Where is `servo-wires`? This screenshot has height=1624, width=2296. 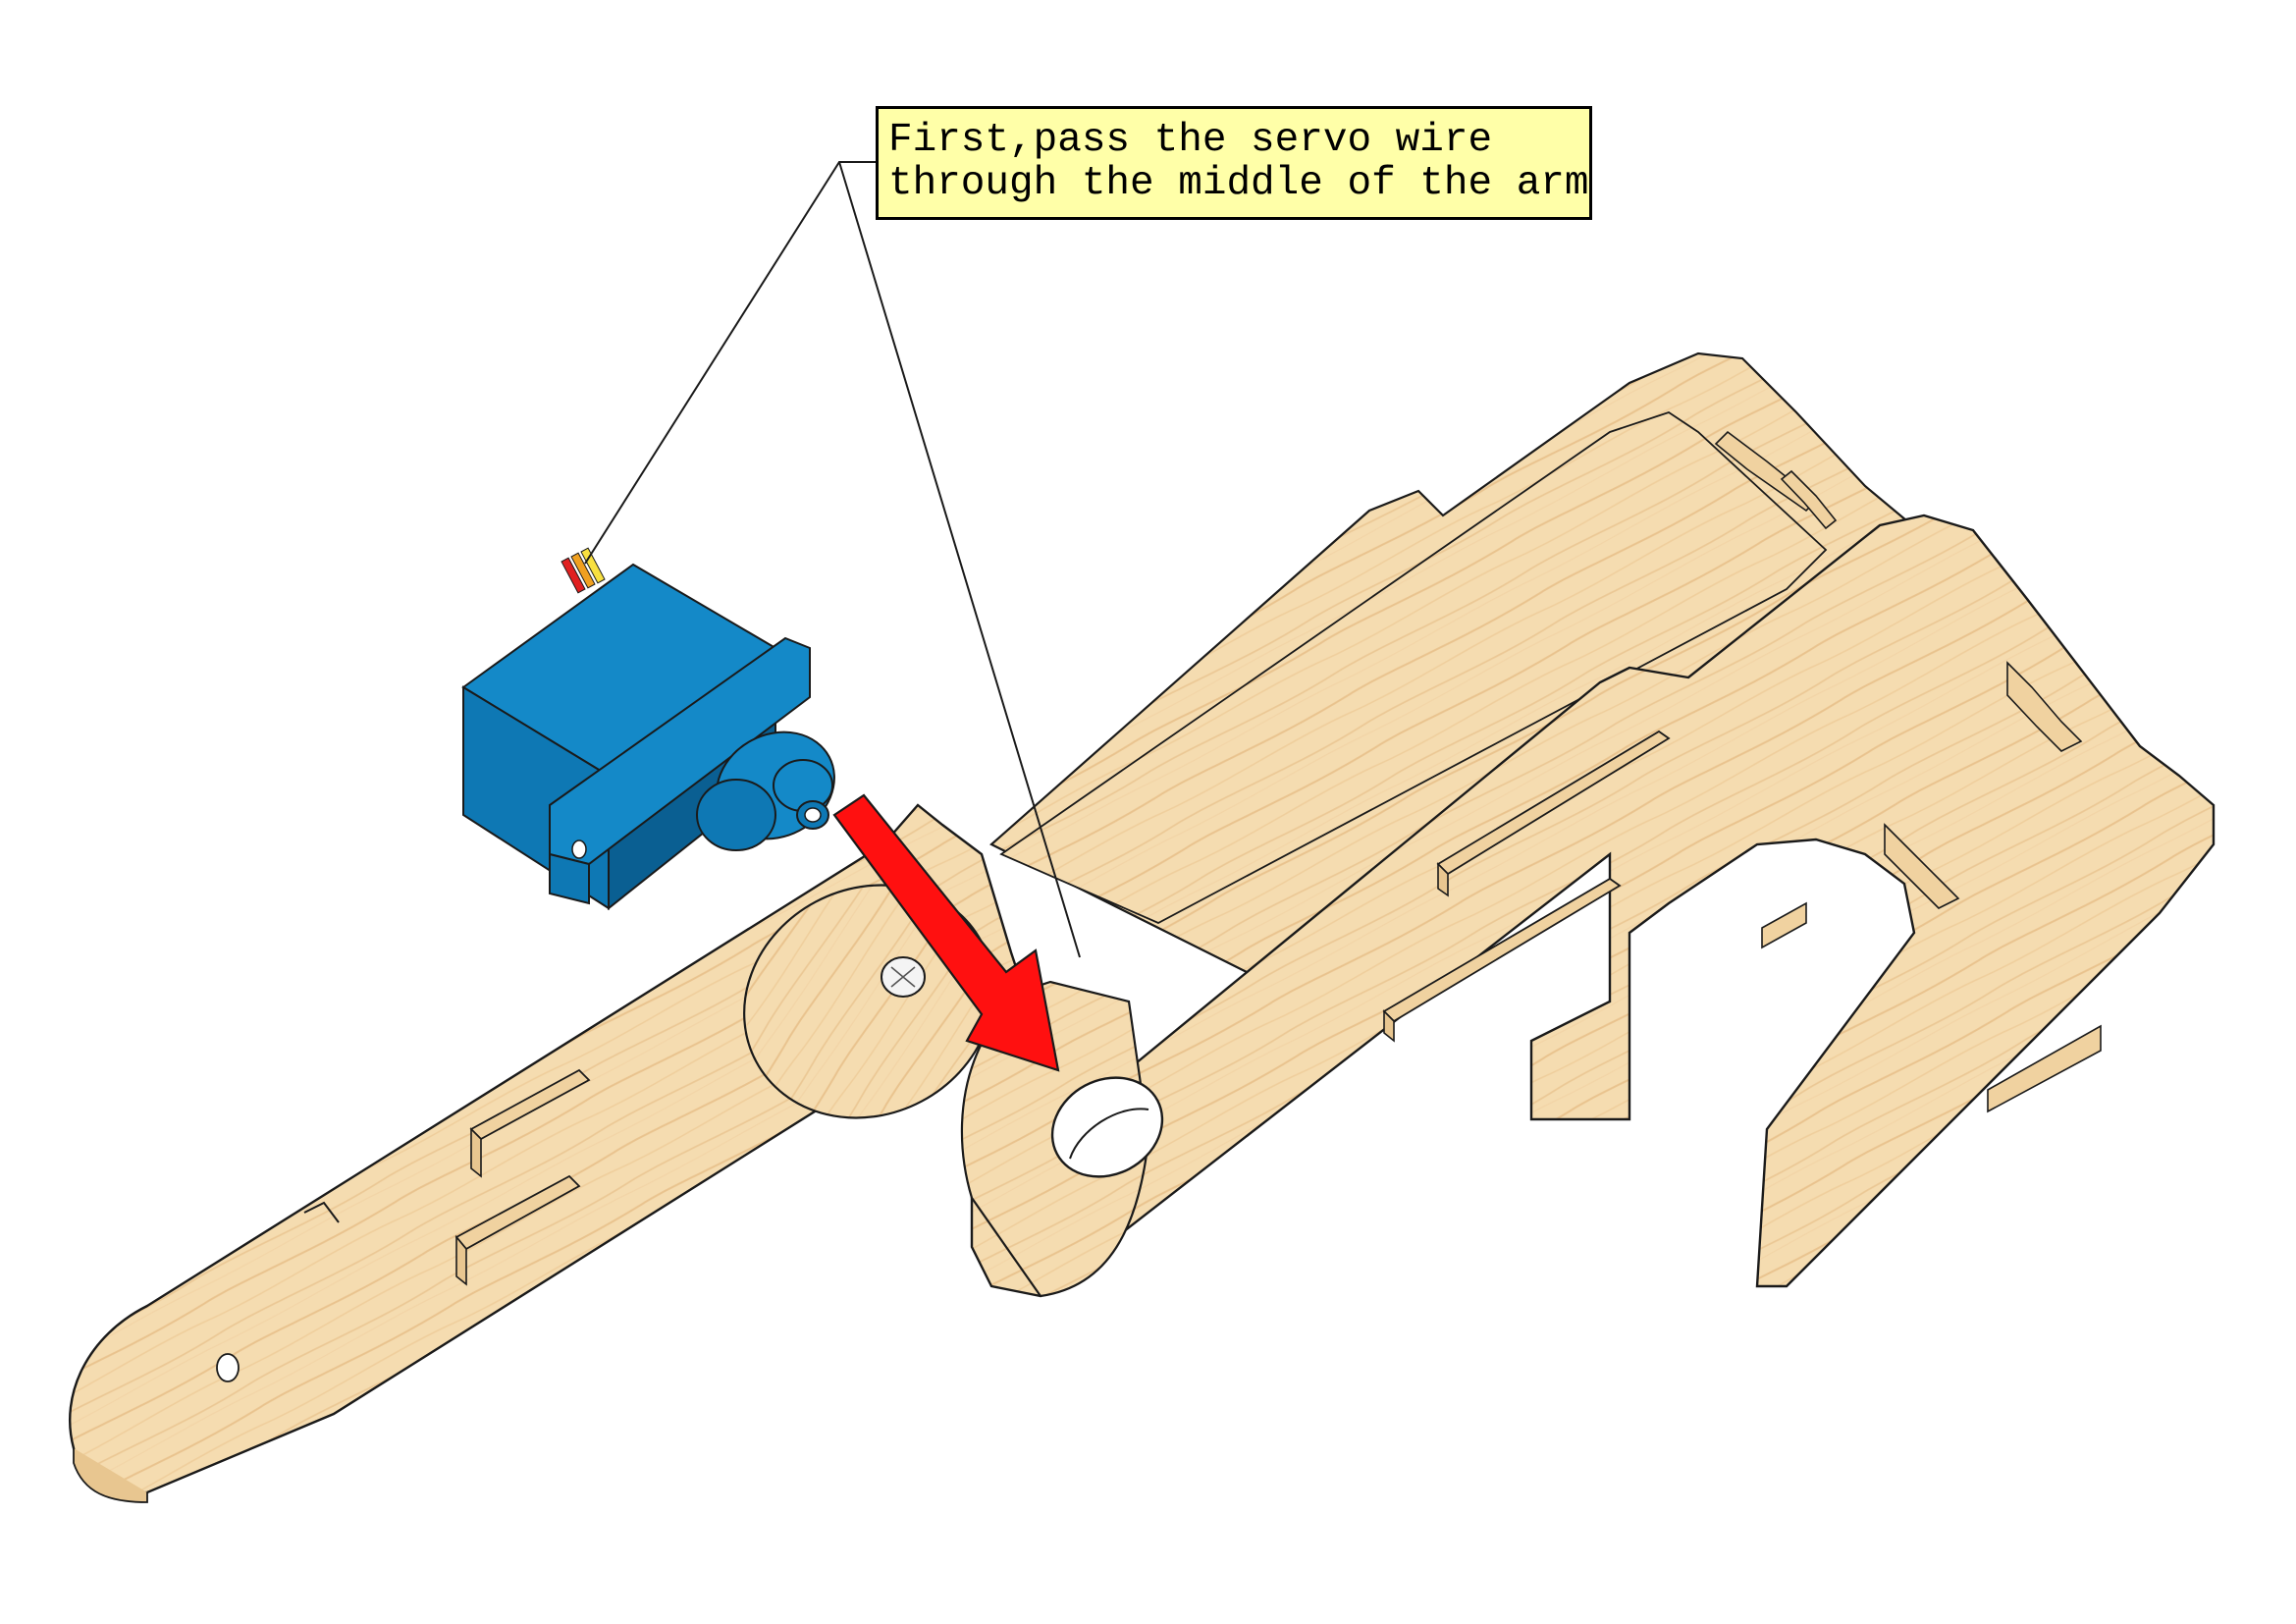 servo-wires is located at coordinates (584, 570).